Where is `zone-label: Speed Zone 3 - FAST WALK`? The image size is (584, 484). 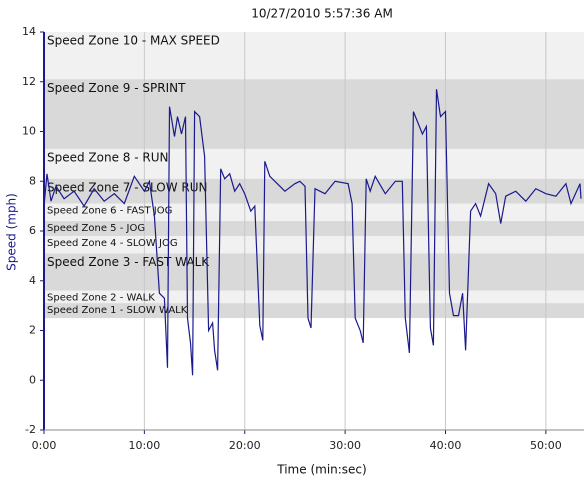 zone-label: Speed Zone 3 - FAST WALK is located at coordinates (128, 262).